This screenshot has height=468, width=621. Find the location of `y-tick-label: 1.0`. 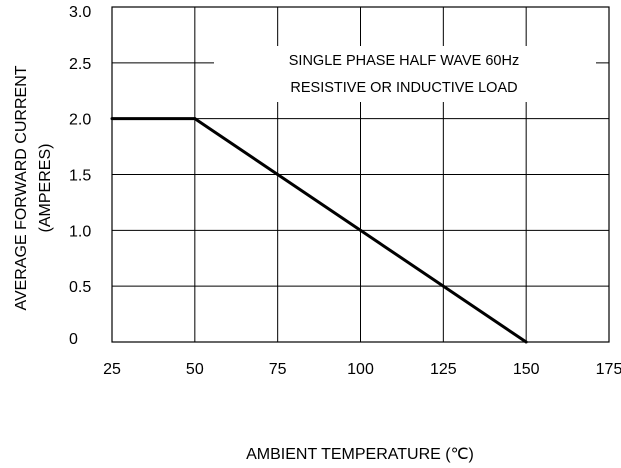

y-tick-label: 1.0 is located at coordinates (80, 231).